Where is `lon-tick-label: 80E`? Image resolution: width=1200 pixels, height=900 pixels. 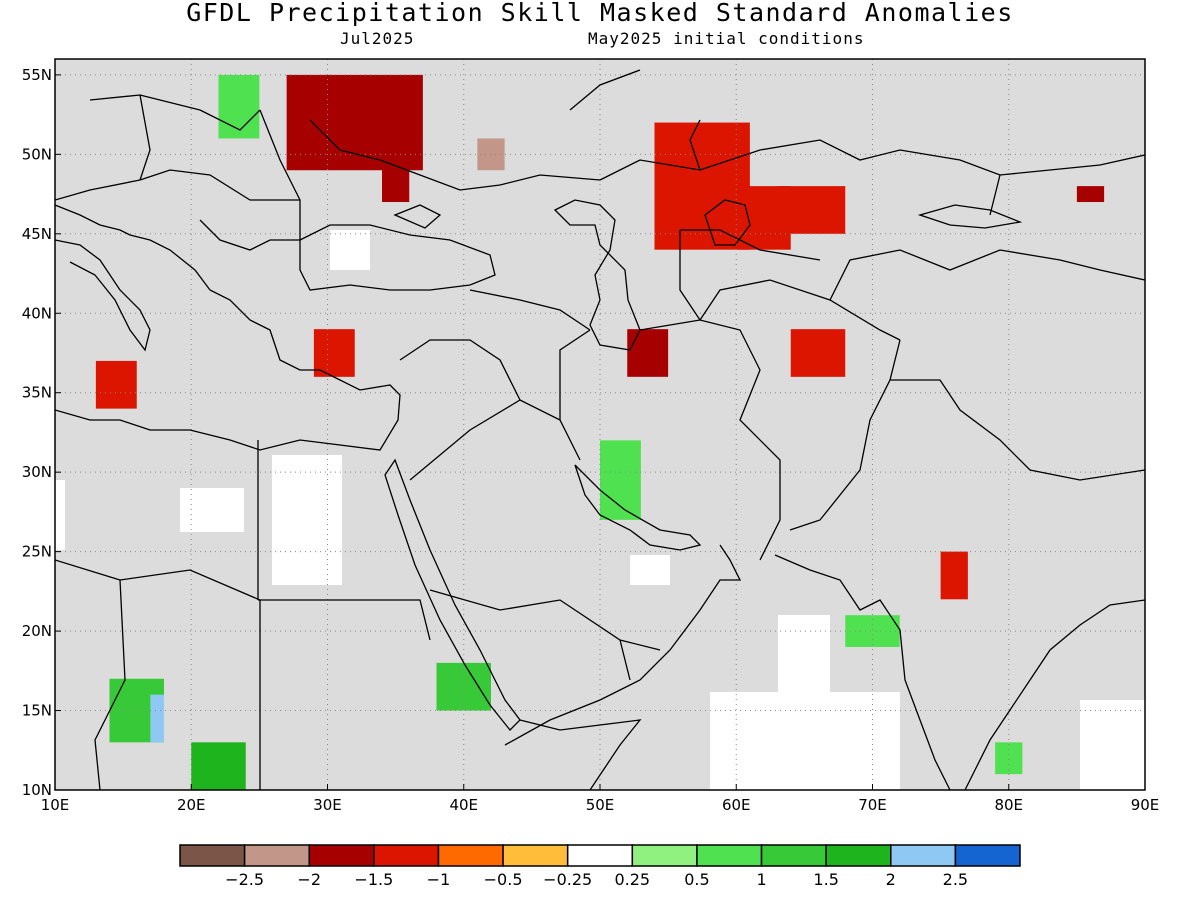
lon-tick-label: 80E is located at coordinates (1008, 805).